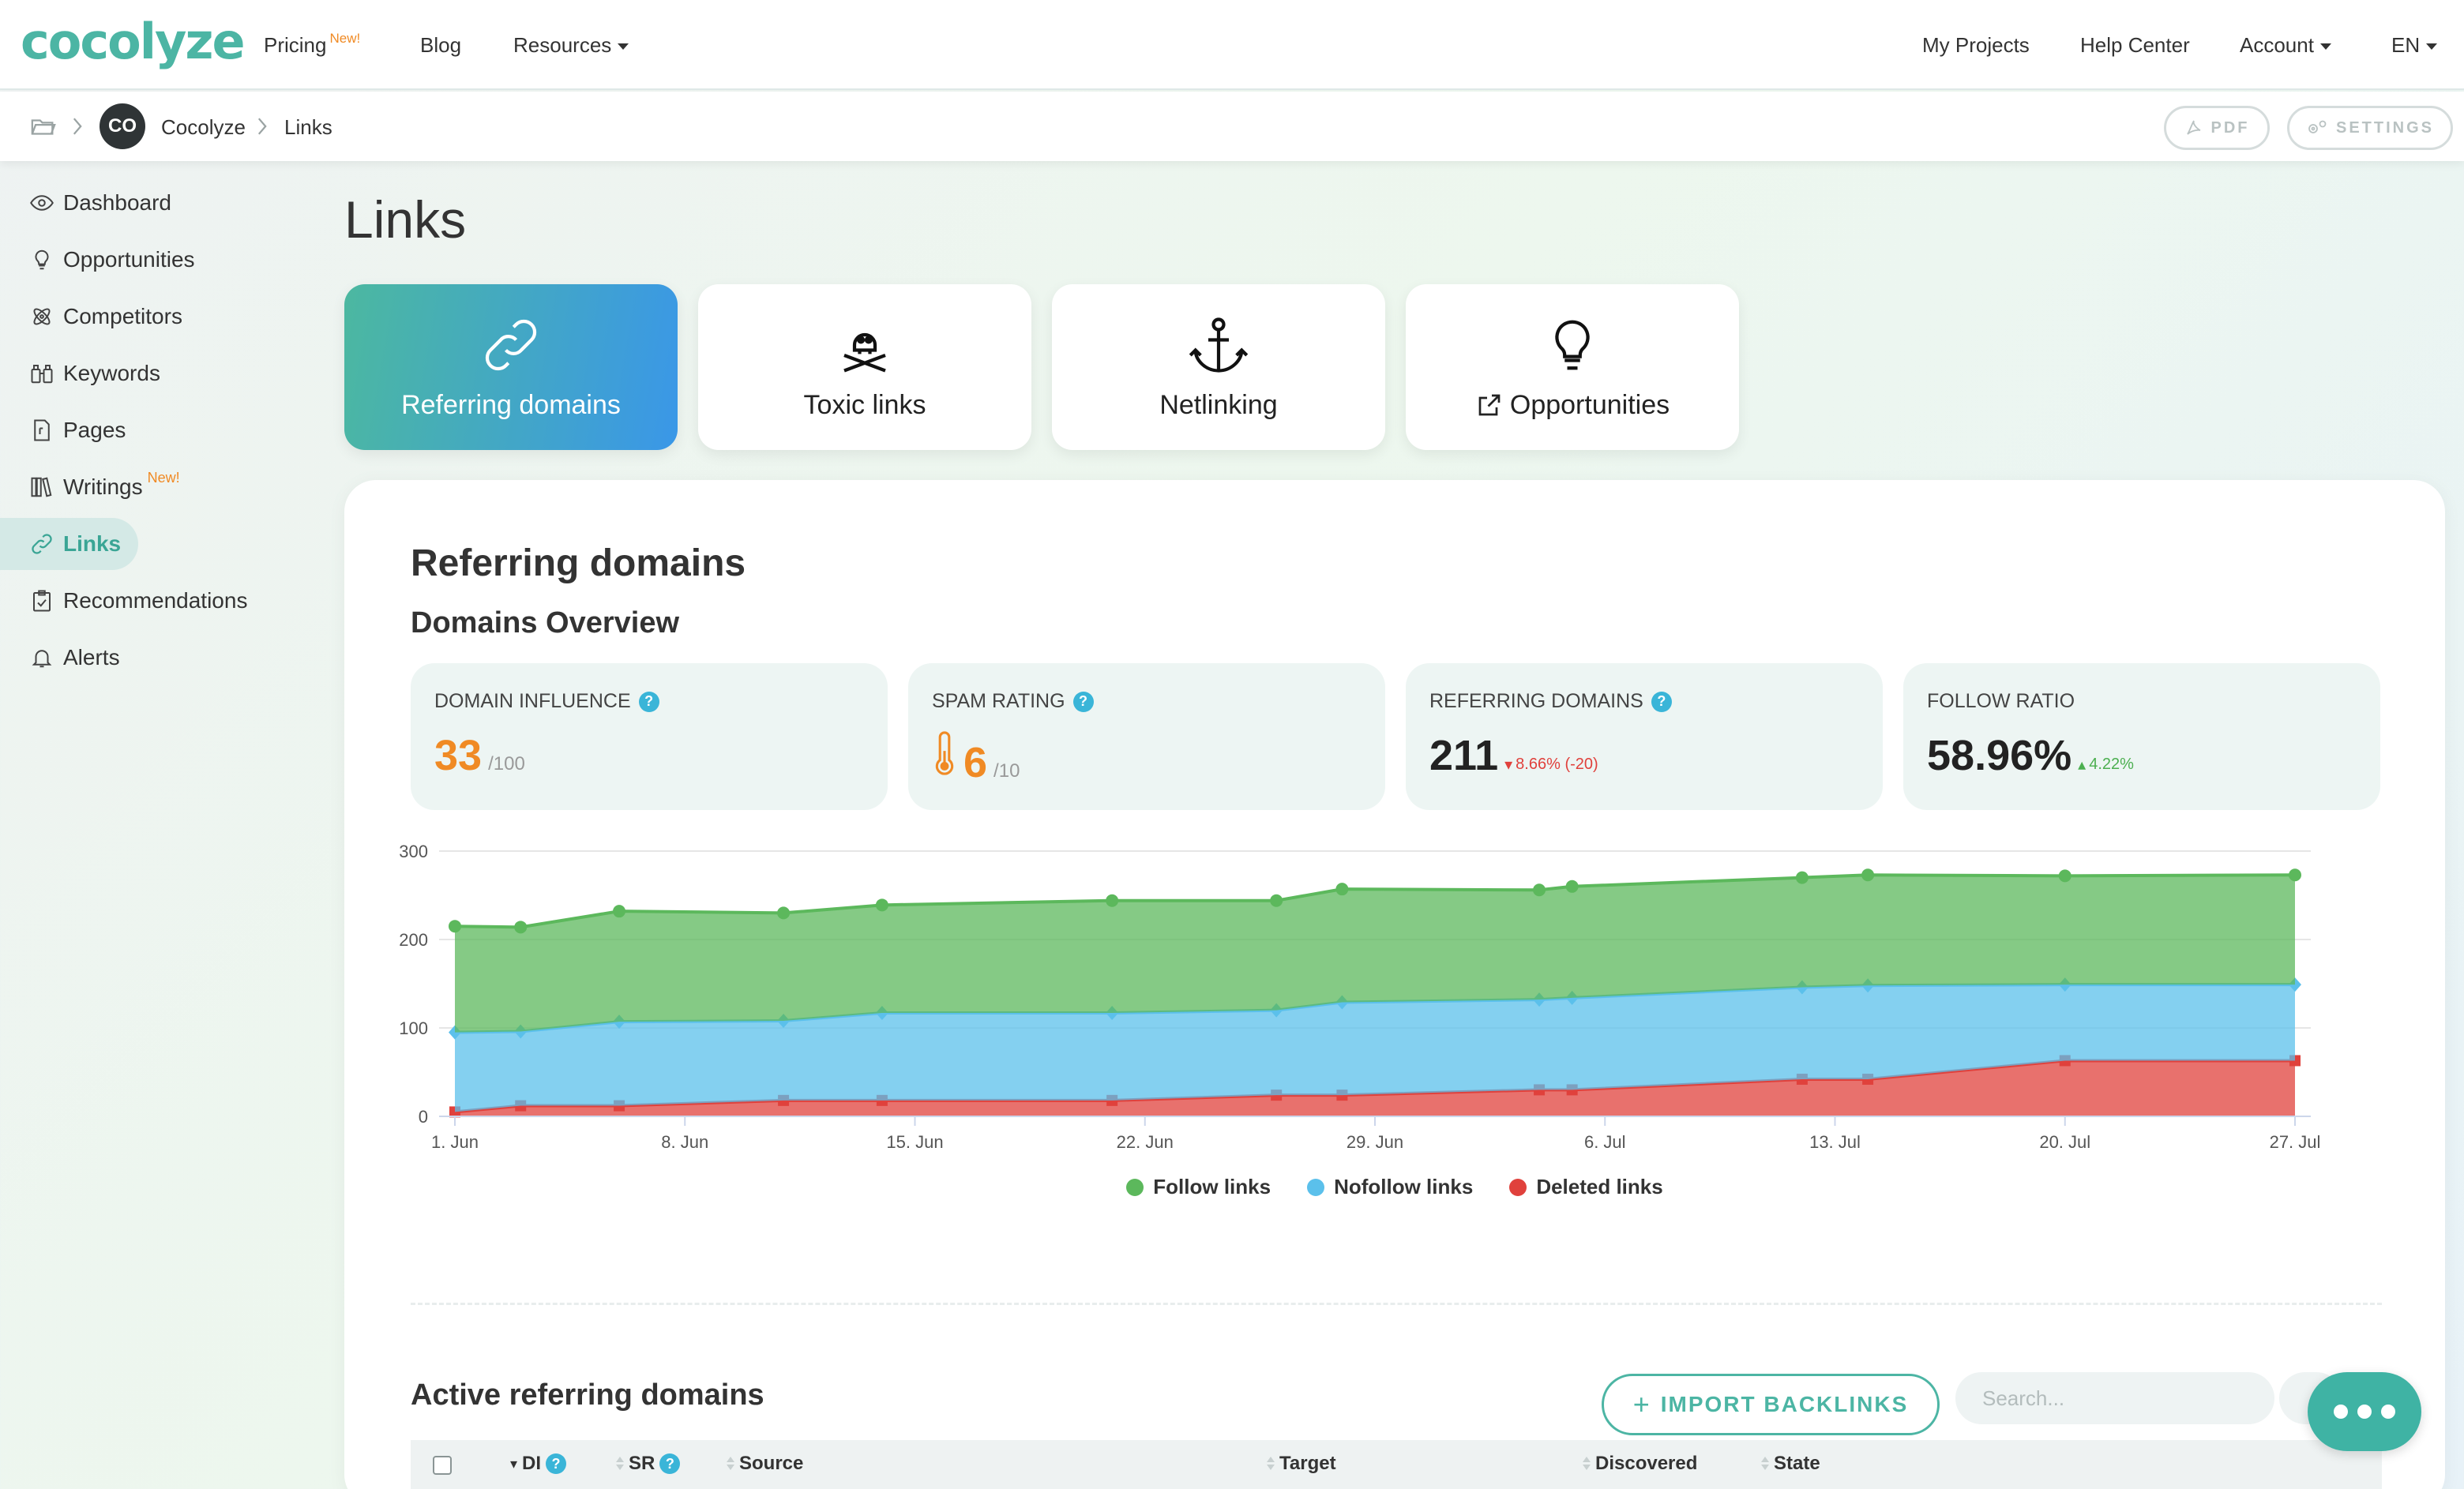 The height and width of the screenshot is (1489, 2464). Describe the element at coordinates (514, 1463) in the screenshot. I see `sort-desc-icon: ▾` at that location.